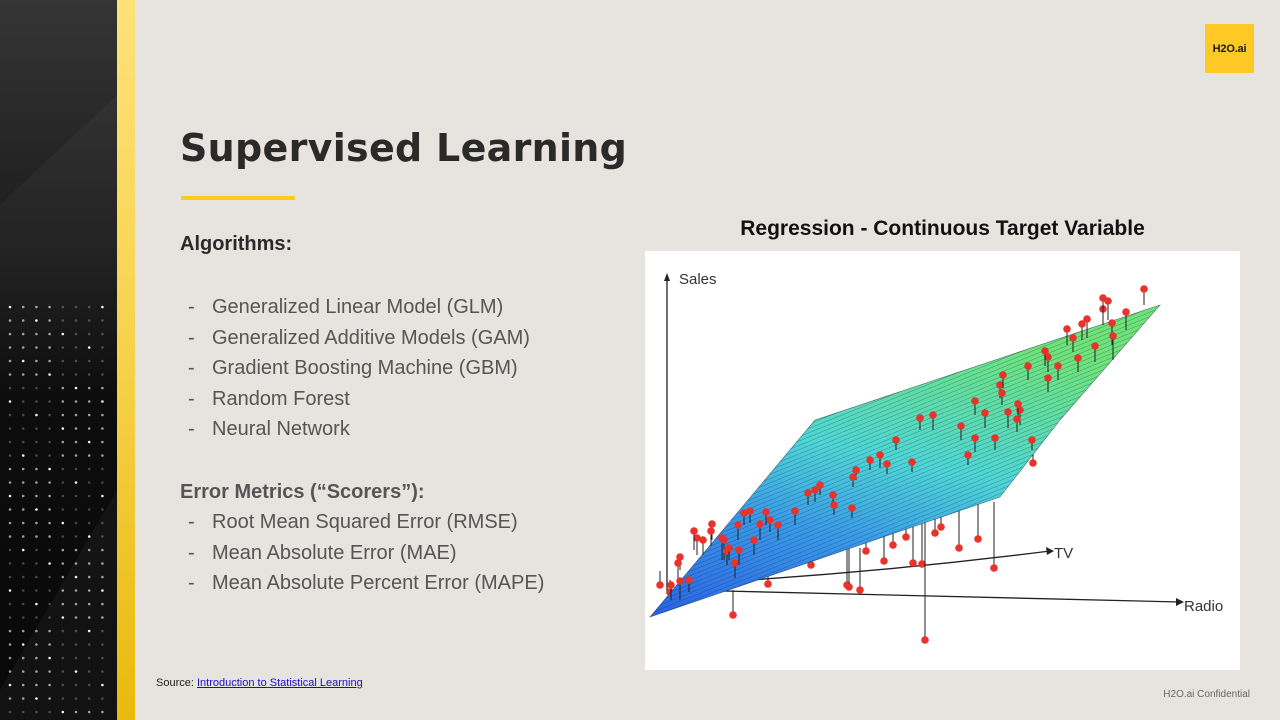 The height and width of the screenshot is (720, 1280). Describe the element at coordinates (942, 228) in the screenshot. I see `figure-title: Regression - Continuous Target Variable` at that location.